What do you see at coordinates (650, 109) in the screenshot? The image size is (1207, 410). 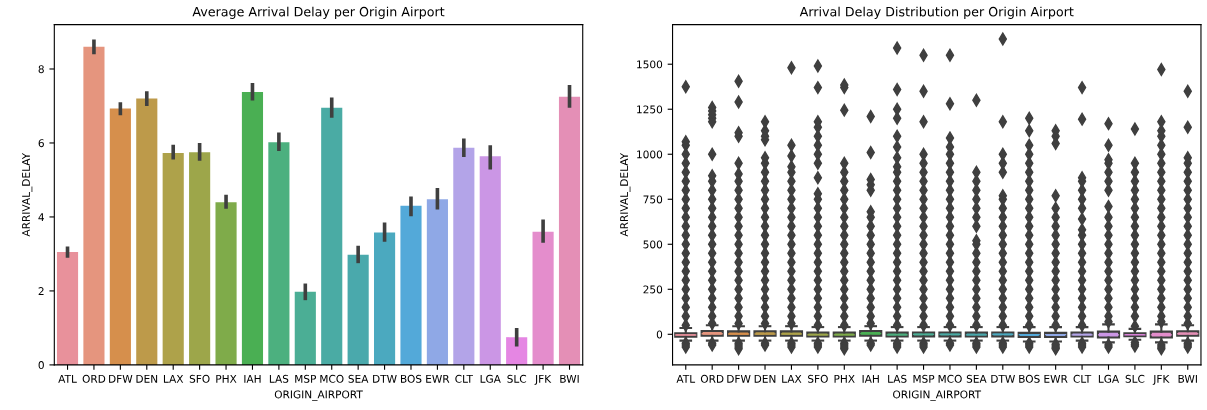 I see `y-tick-label: 1250` at bounding box center [650, 109].